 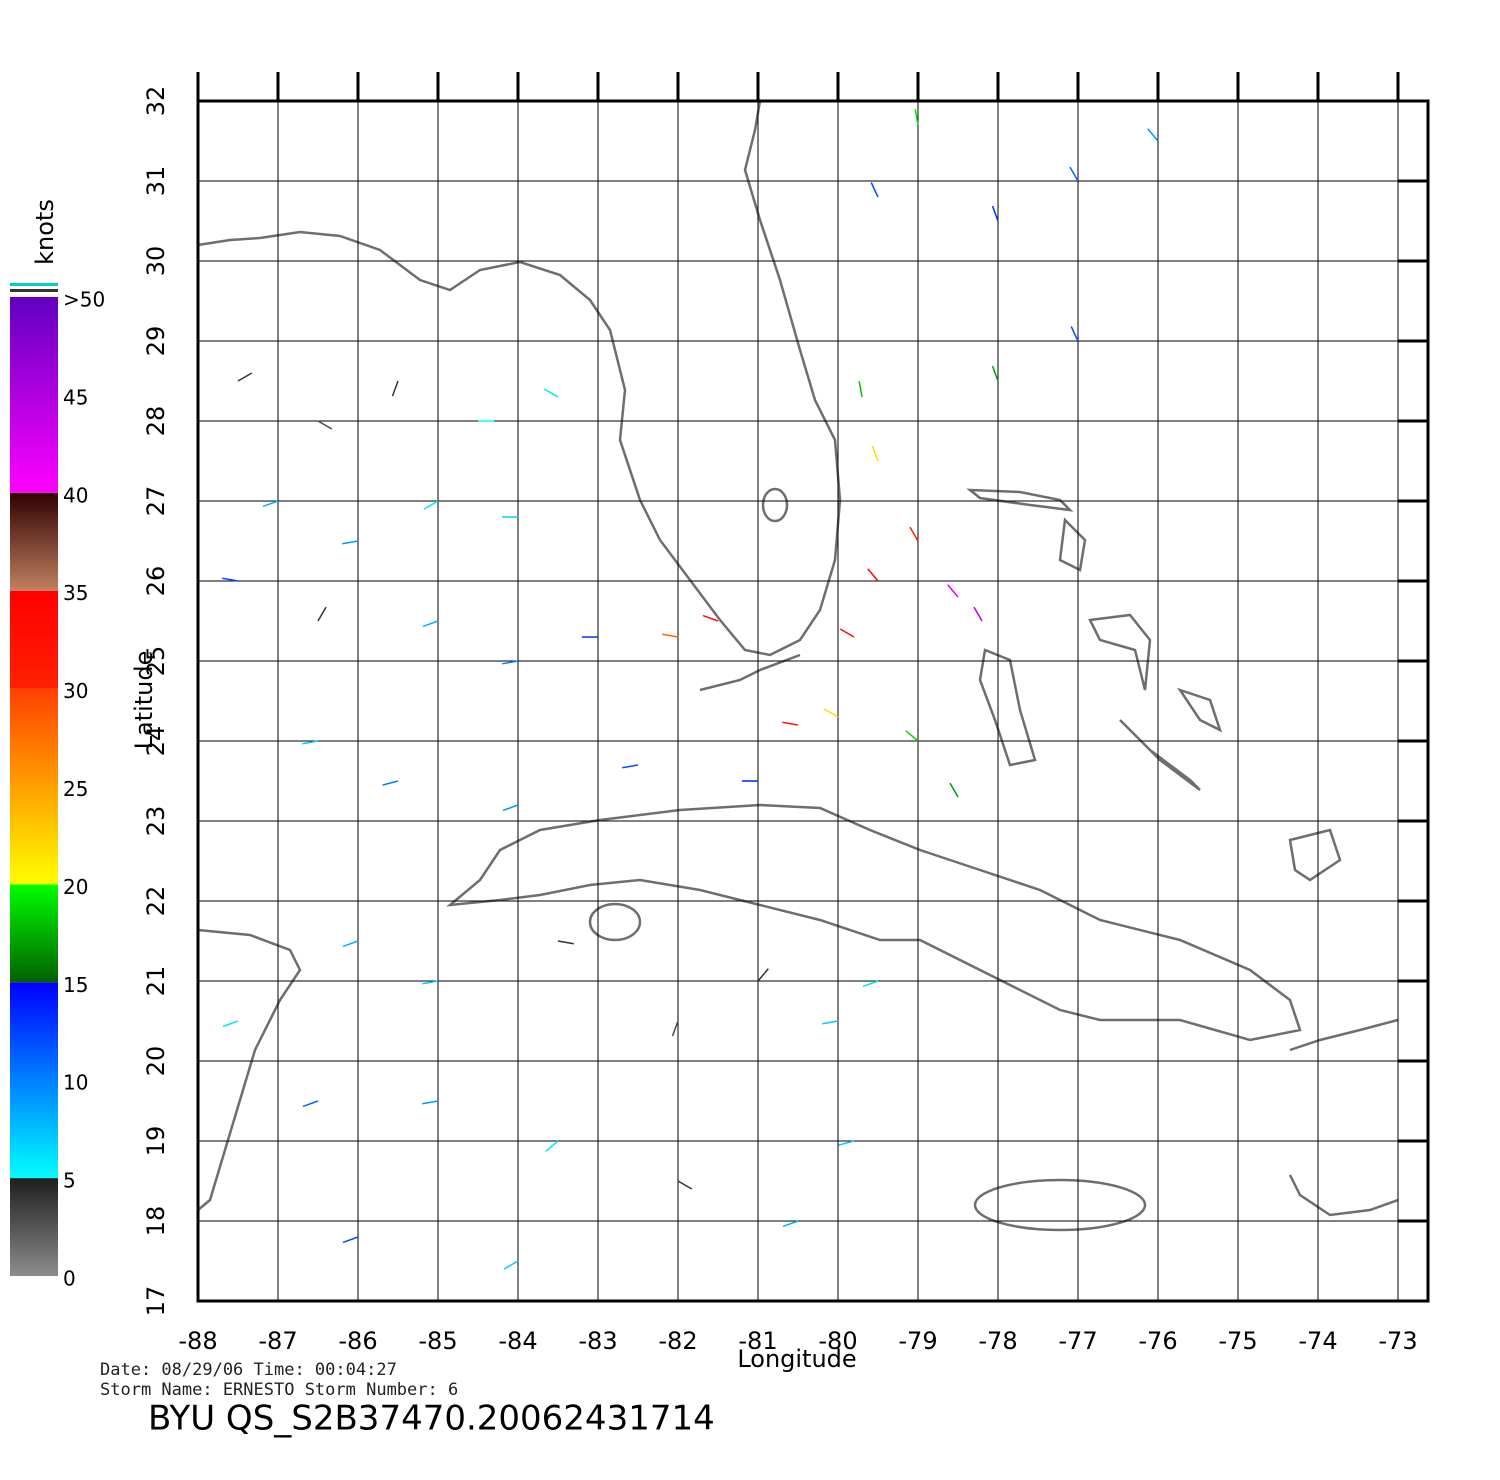 What do you see at coordinates (156, 901) in the screenshot?
I see `y-tick-label: 22` at bounding box center [156, 901].